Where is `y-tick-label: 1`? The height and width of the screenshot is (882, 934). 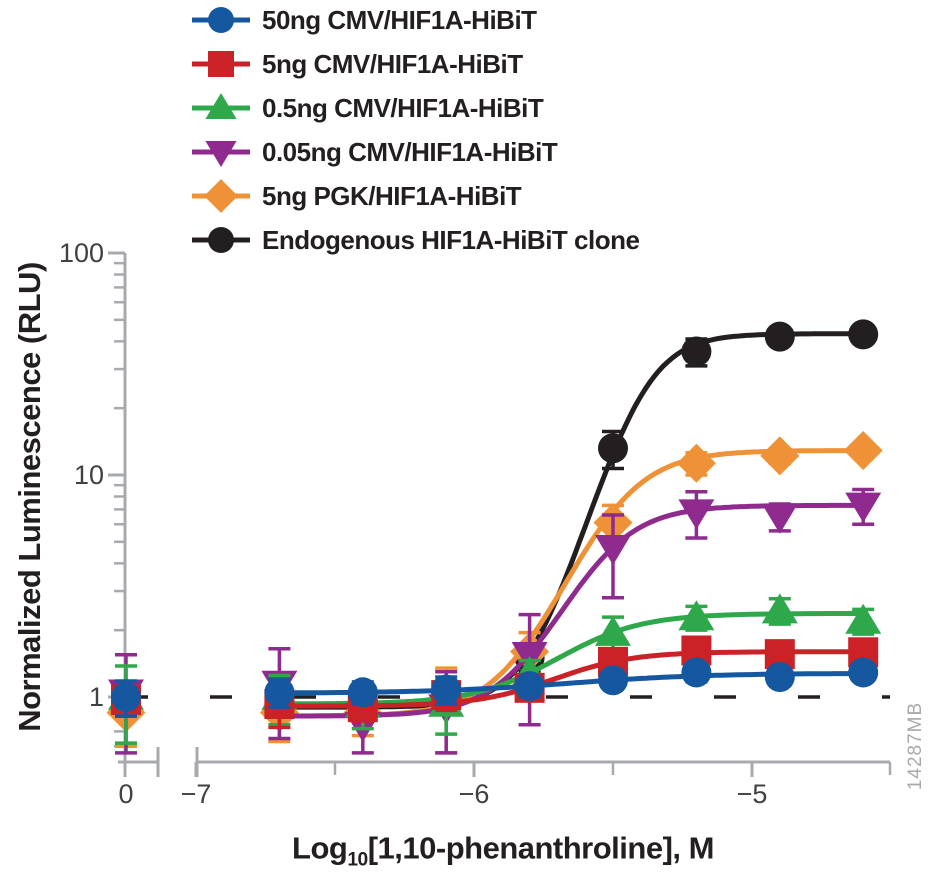
y-tick-label: 1 is located at coordinates (96, 697).